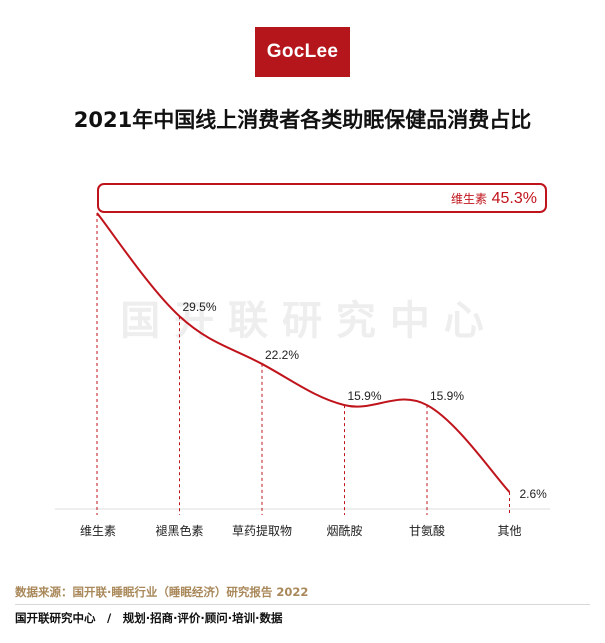 The width and height of the screenshot is (605, 643). What do you see at coordinates (302, 604) in the screenshot?
I see `divider` at bounding box center [302, 604].